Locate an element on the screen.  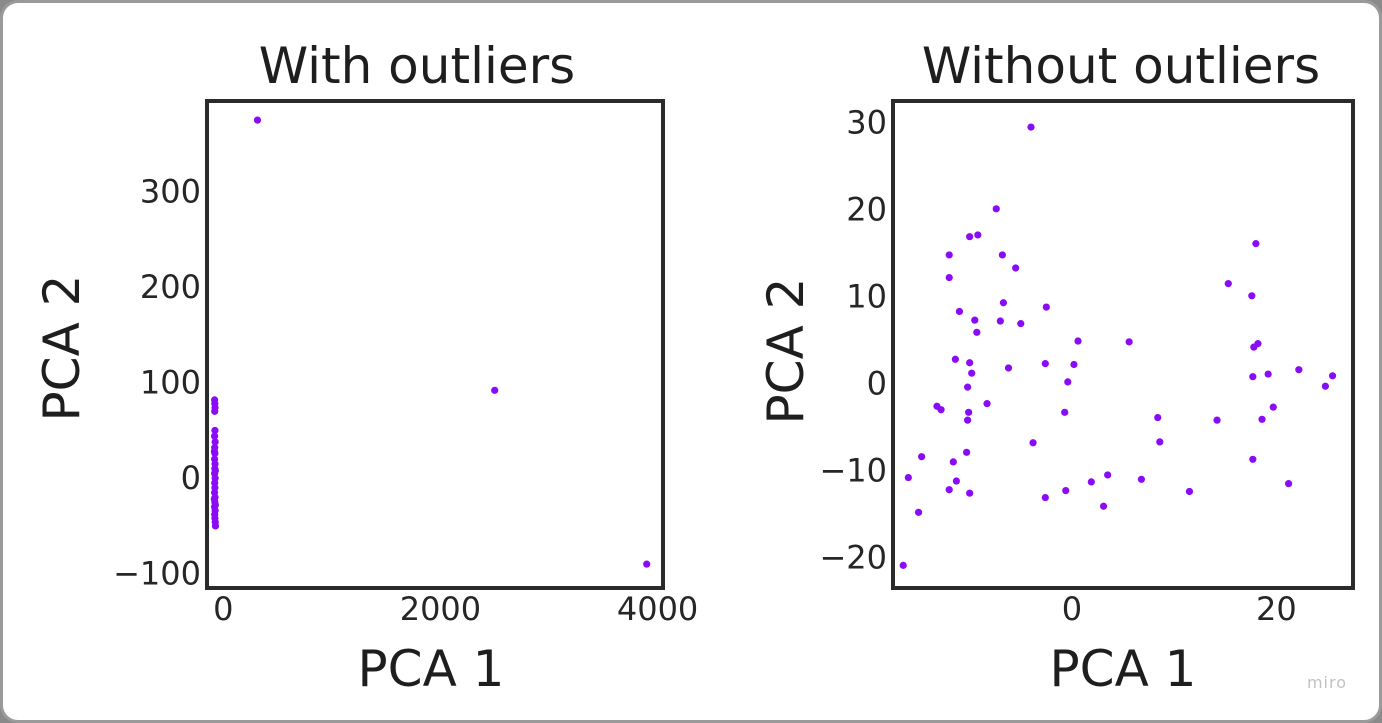
x-tick-label: 4000 is located at coordinates (657, 609).